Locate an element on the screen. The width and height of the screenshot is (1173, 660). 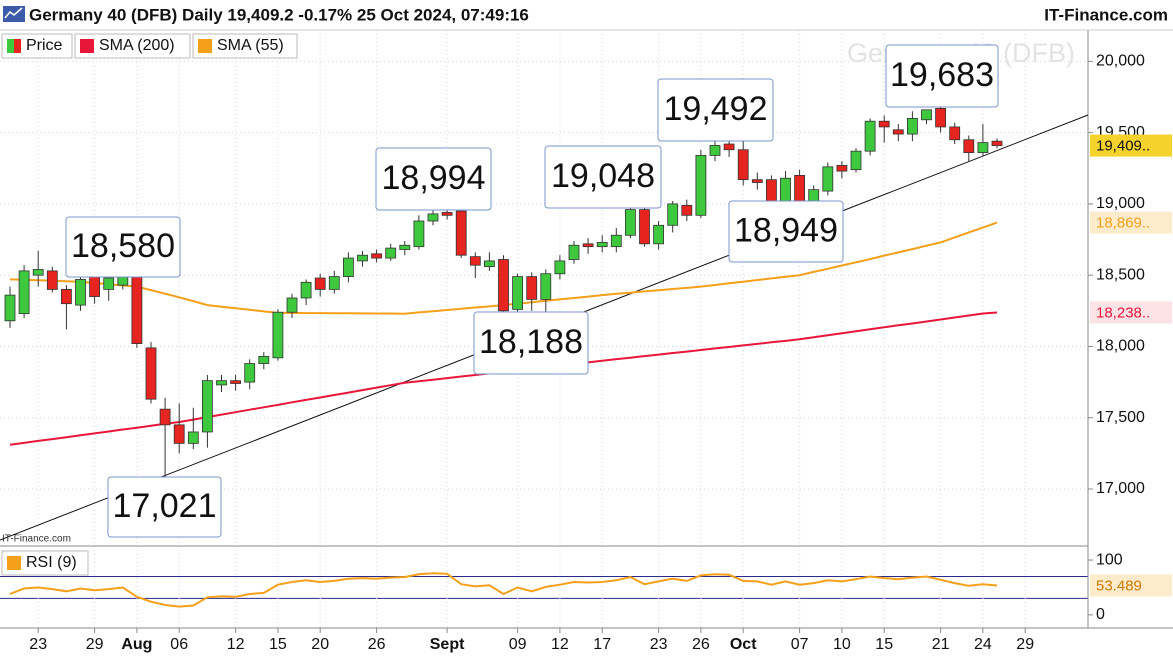
annotation-label: 19,683 is located at coordinates (942, 75).